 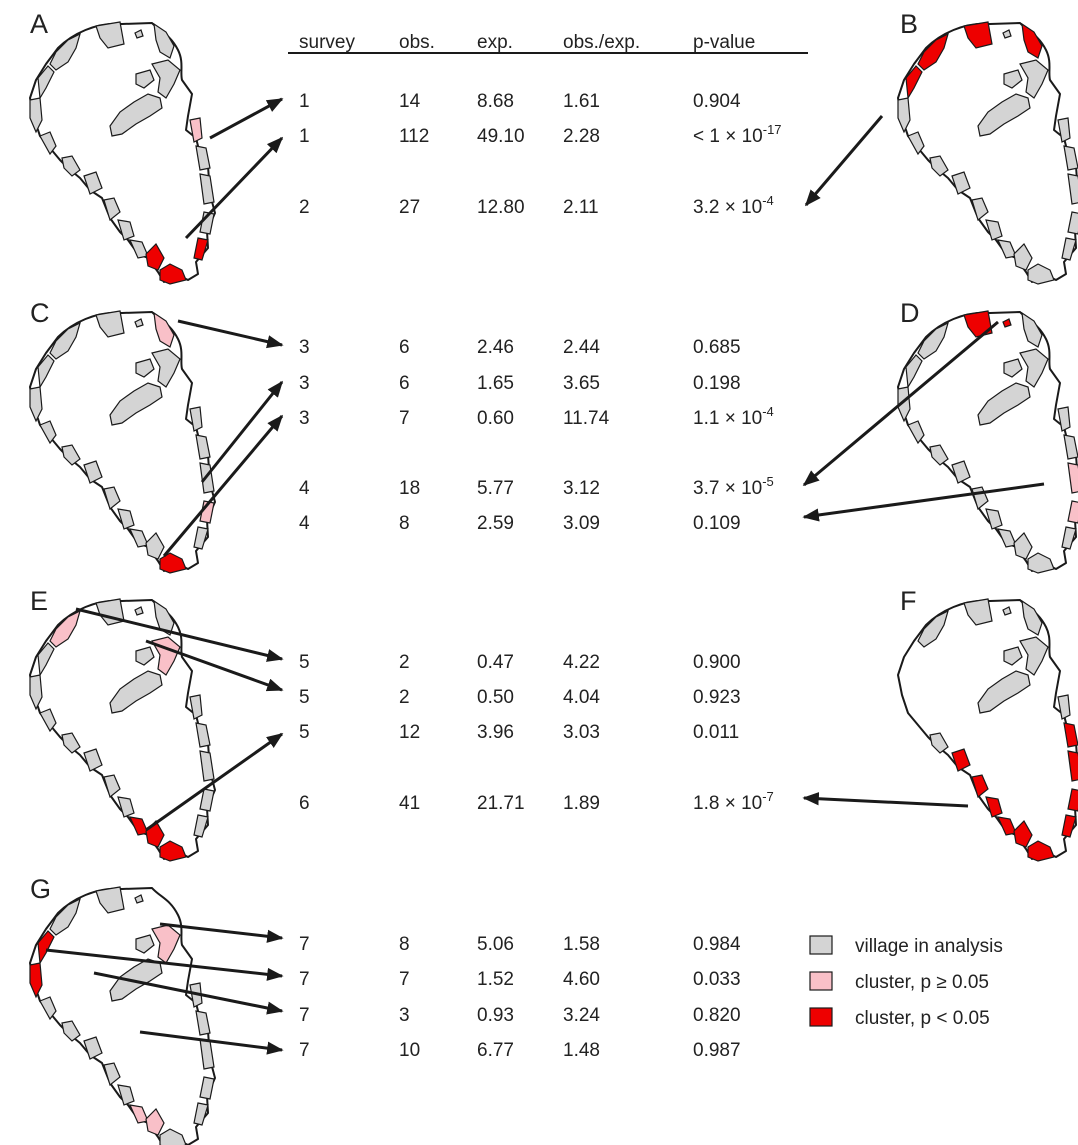 I want to click on table-header: survey obs. exp. obs./exp. p-value, so click(x=548, y=43).